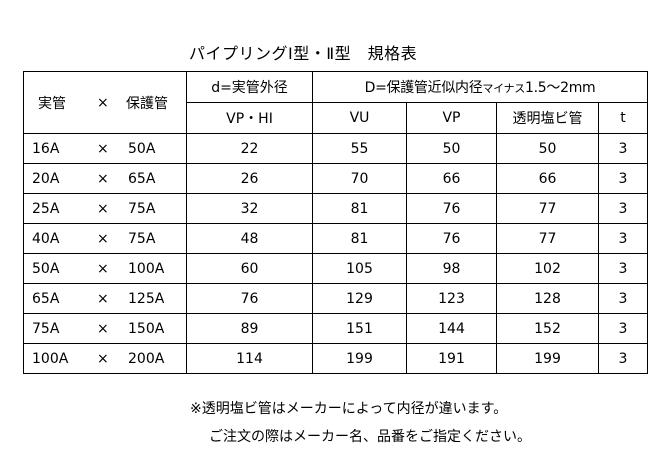  Describe the element at coordinates (451, 358) in the screenshot. I see `vp-value: 191` at that location.